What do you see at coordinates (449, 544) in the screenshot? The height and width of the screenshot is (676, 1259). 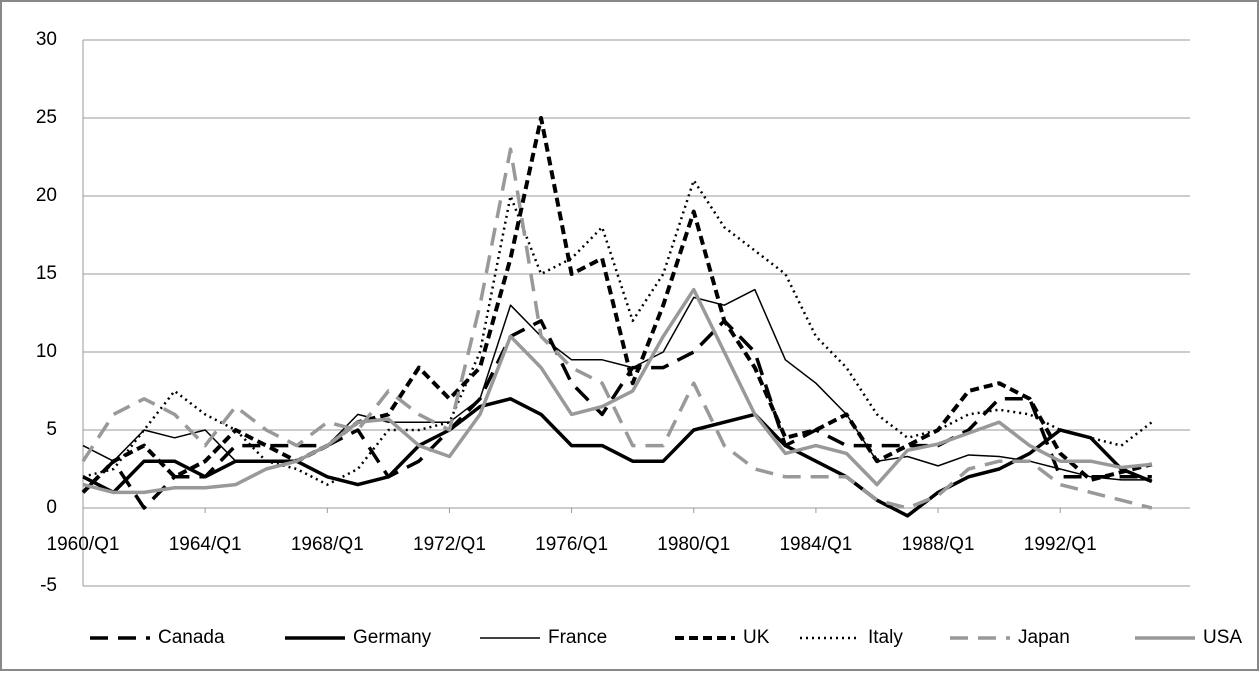 I see `x-tick-label: 1972/Q1` at bounding box center [449, 544].